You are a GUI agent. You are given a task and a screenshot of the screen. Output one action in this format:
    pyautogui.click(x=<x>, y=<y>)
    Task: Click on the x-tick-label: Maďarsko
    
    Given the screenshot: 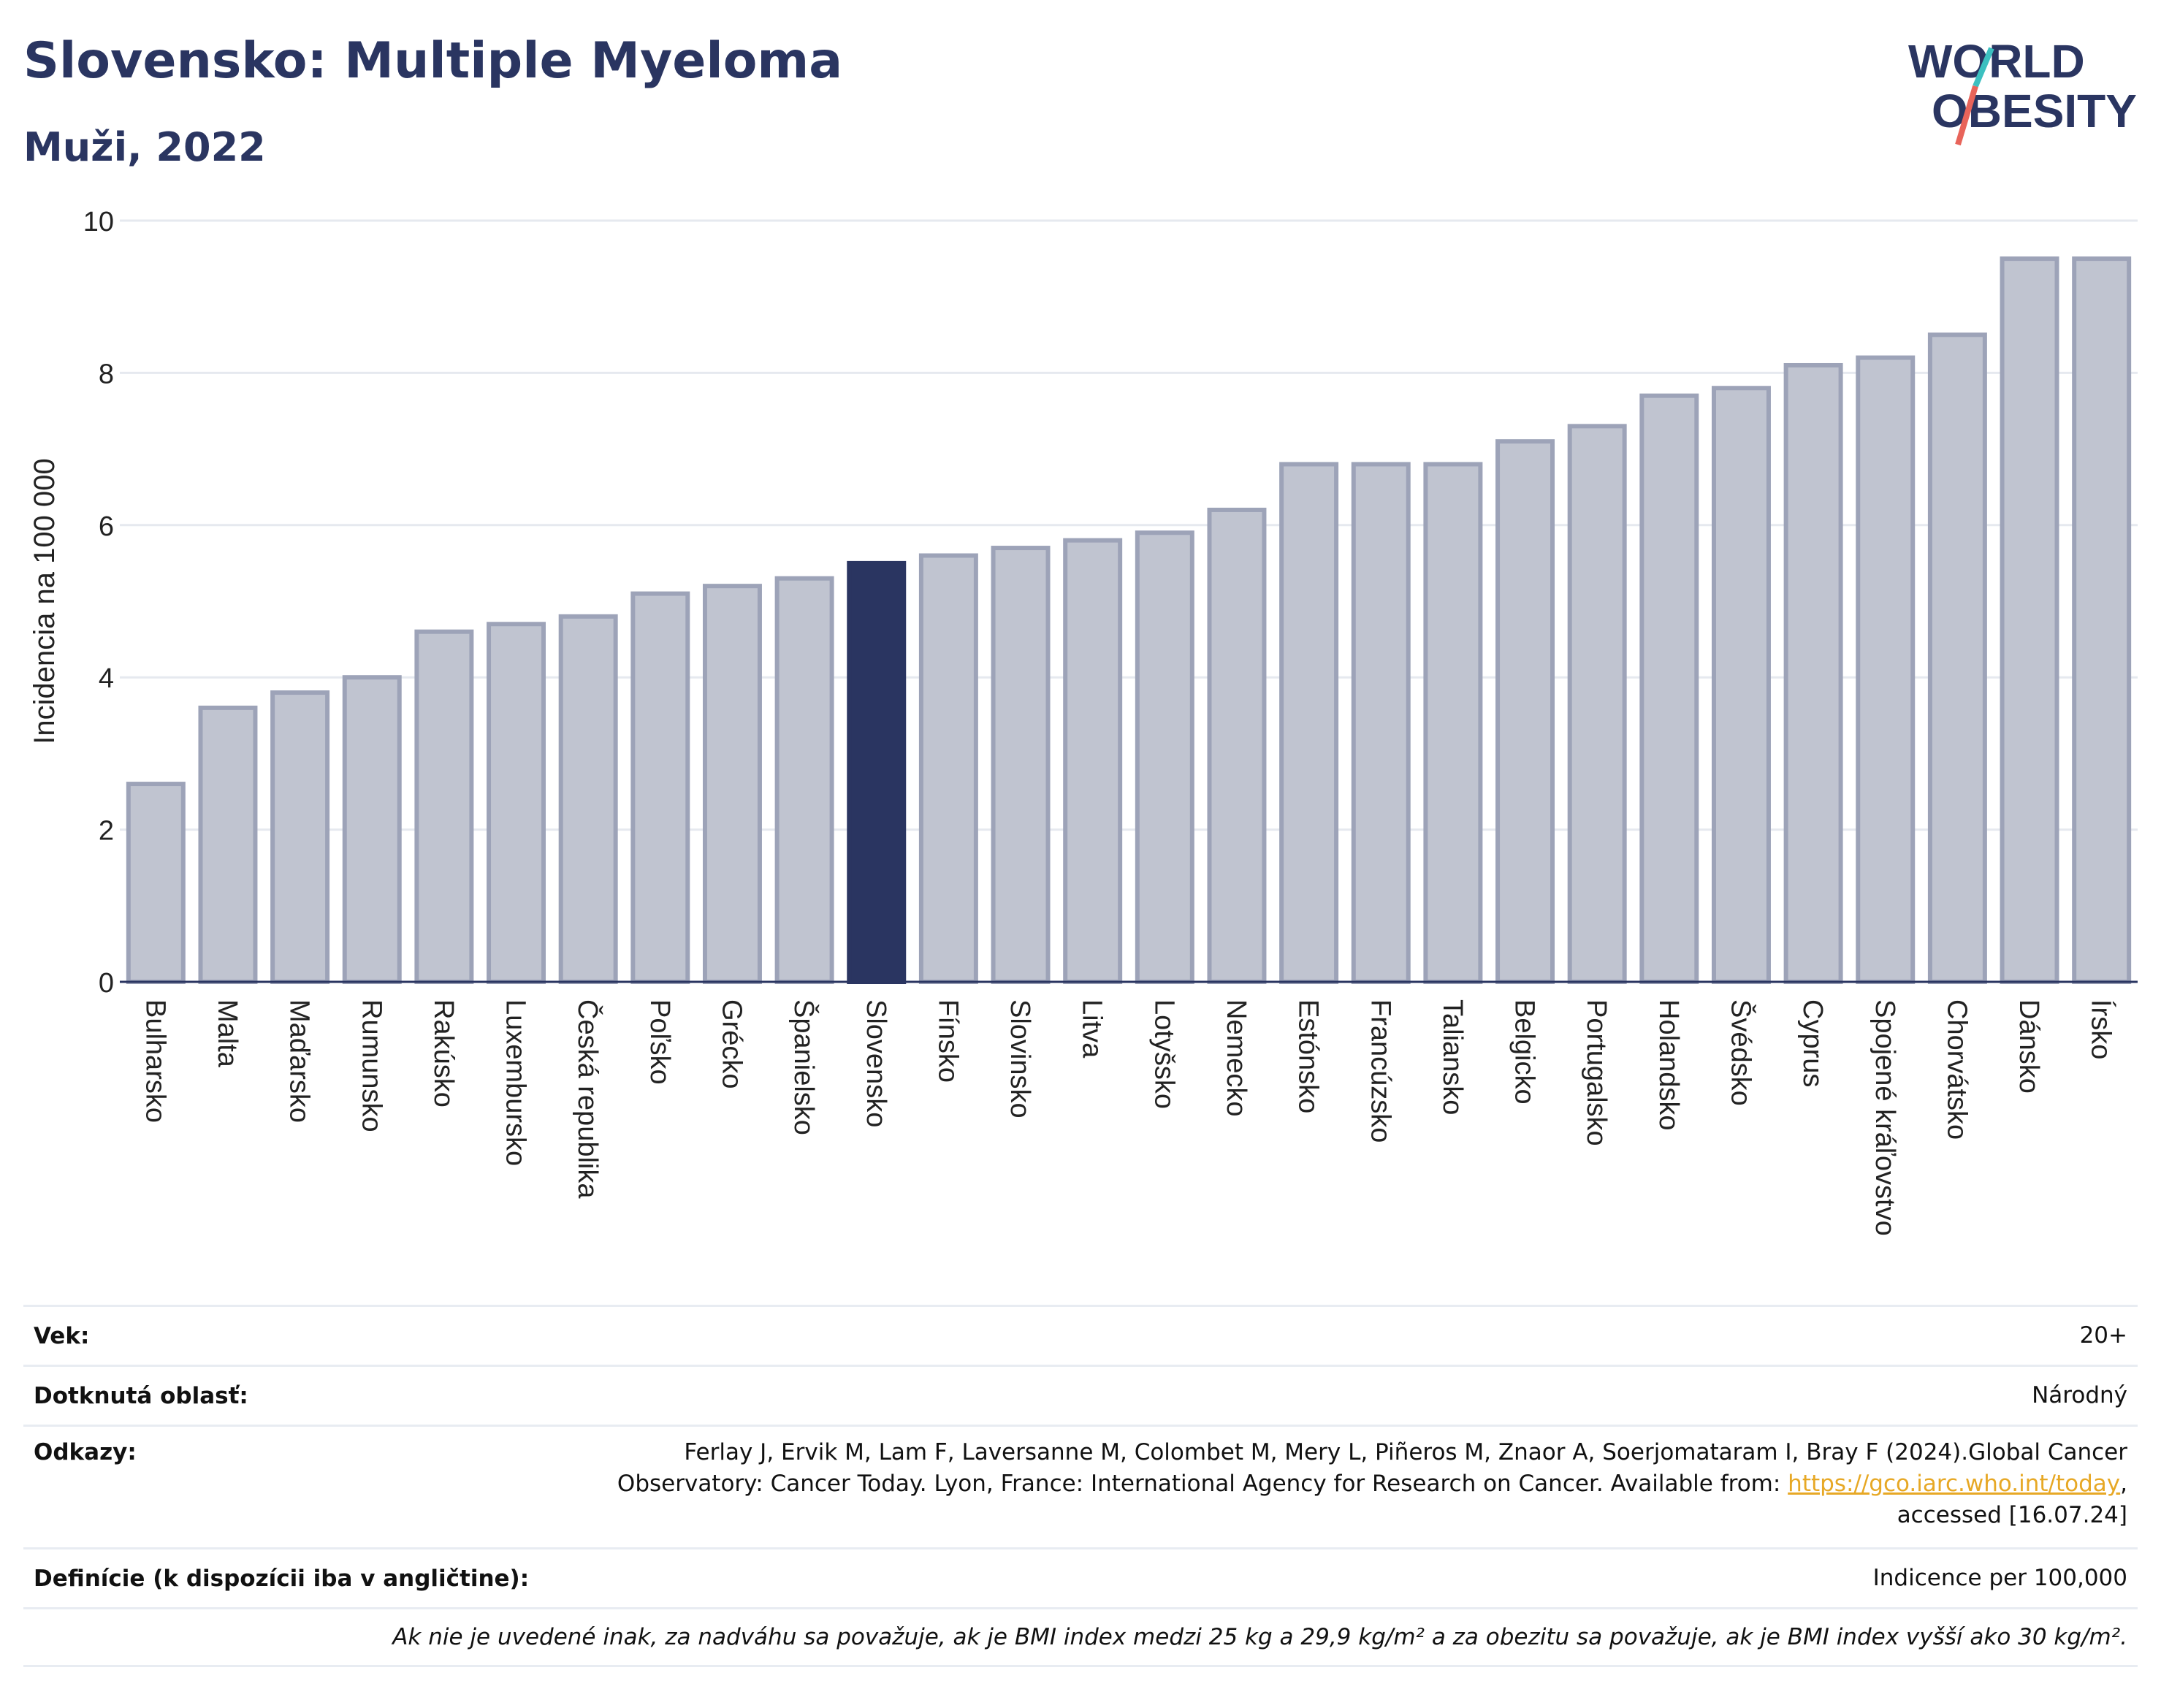 What is the action you would take?
    pyautogui.click(x=300, y=1061)
    